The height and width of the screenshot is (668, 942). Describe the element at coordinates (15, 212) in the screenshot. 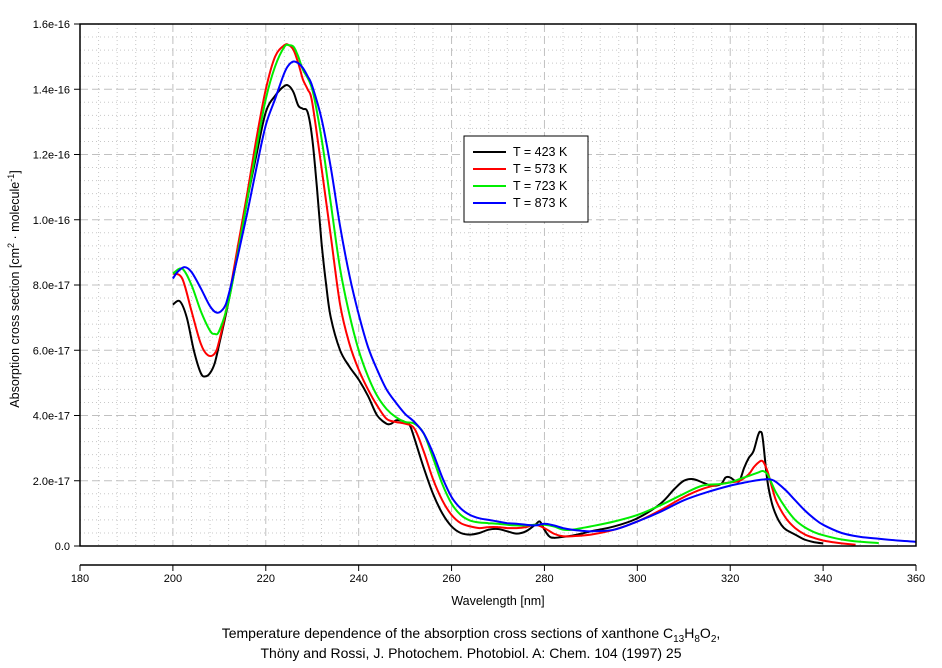

I see `y-axis-title-mid: · molecule` at that location.